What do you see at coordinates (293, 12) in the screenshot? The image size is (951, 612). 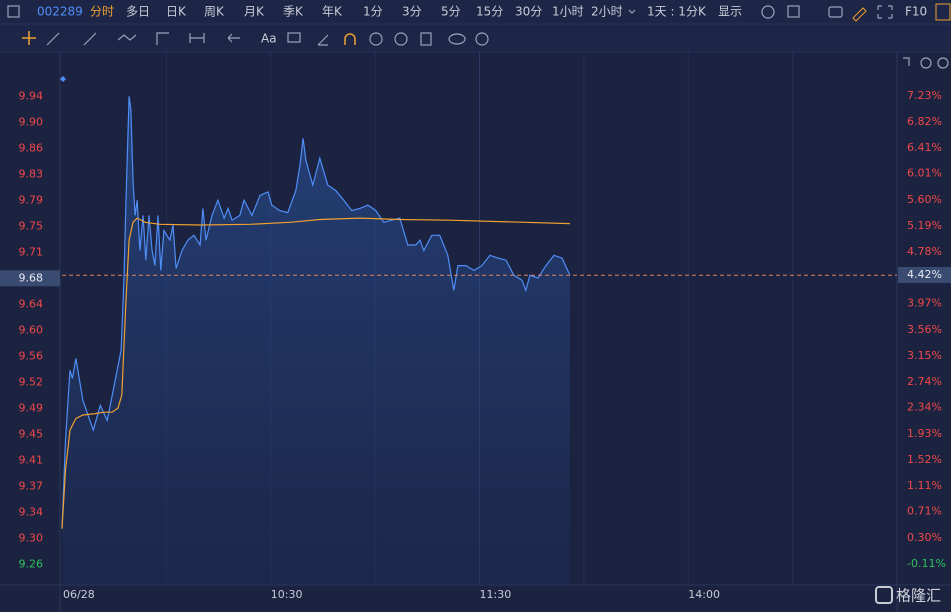 I see `period-tab: 季K` at bounding box center [293, 12].